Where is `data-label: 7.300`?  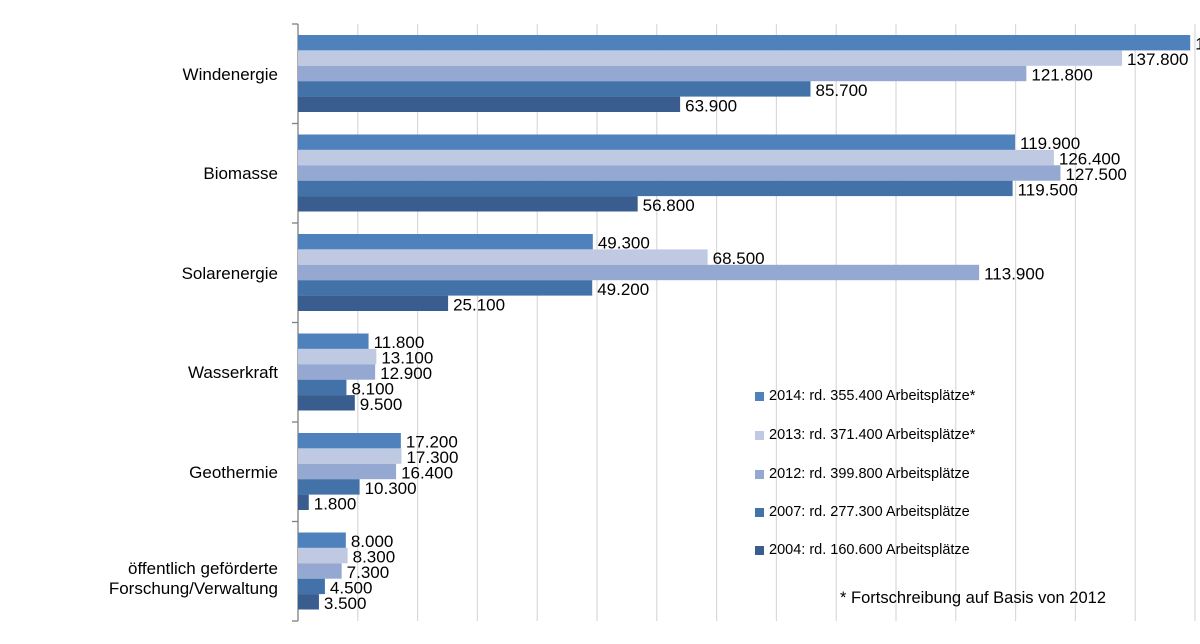 data-label: 7.300 is located at coordinates (368, 572).